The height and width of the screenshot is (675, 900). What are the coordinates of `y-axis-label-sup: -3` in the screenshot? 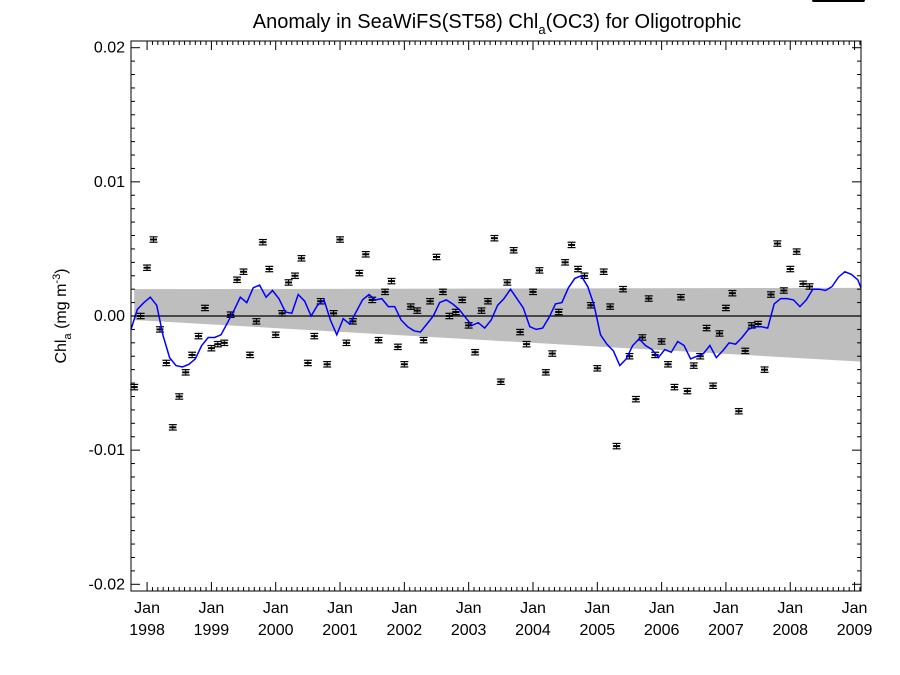 It's located at (57, 279).